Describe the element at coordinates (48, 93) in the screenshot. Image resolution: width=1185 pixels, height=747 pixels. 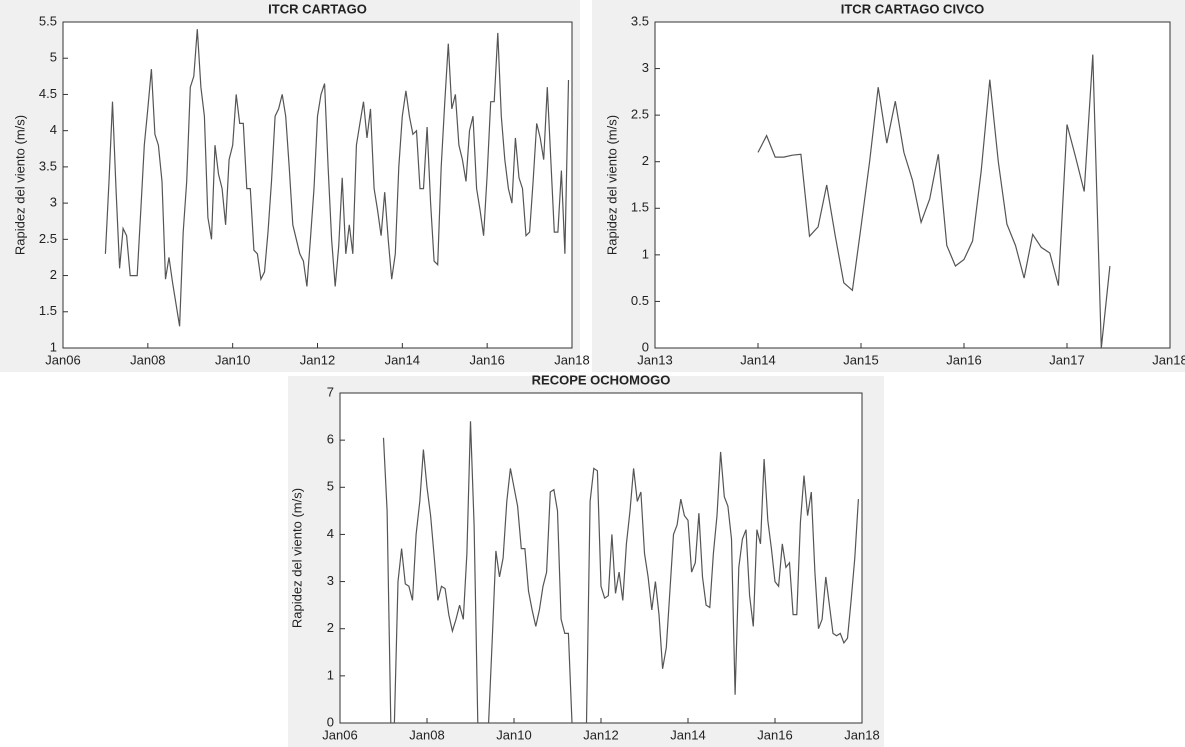
I see `y-tick-label: 4.5` at that location.